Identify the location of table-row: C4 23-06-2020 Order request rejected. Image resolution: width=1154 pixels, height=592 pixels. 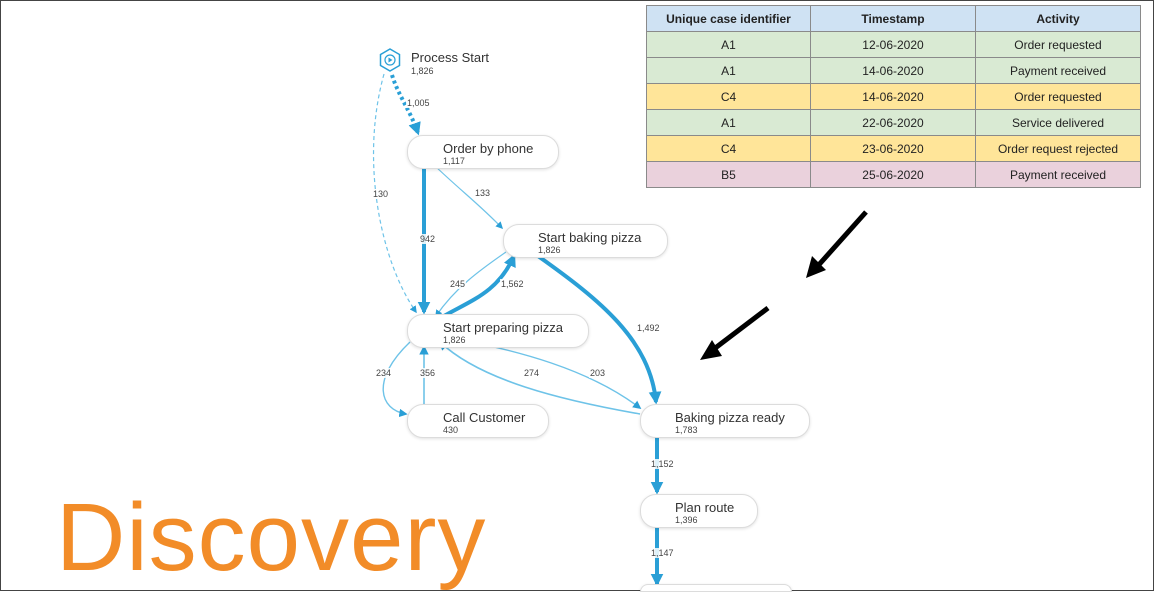
(893, 148).